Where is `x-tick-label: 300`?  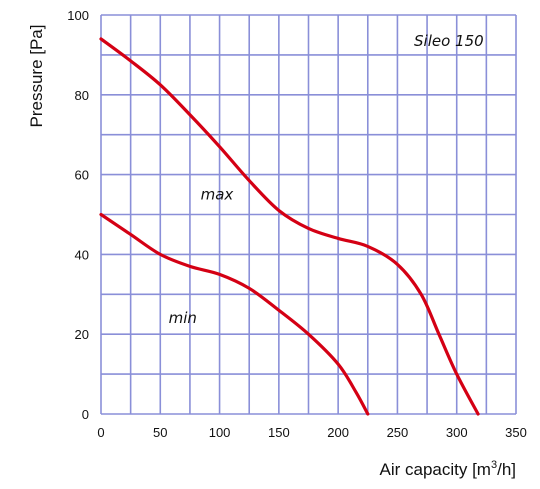
x-tick-label: 300 is located at coordinates (457, 432).